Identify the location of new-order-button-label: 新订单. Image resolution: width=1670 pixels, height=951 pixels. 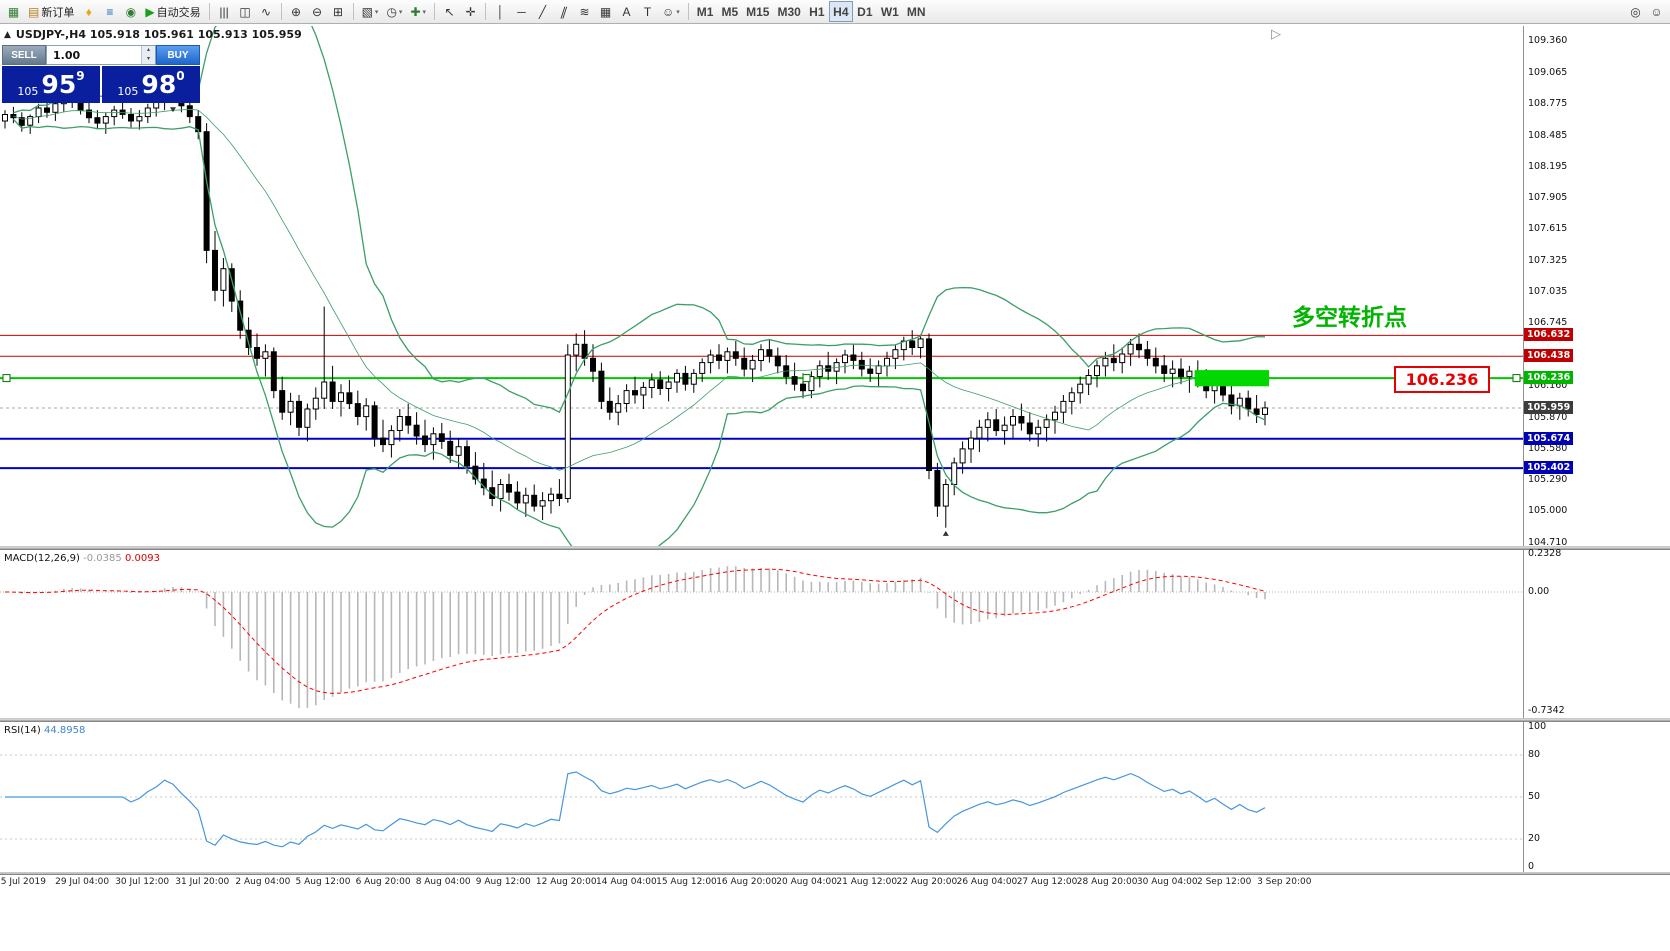
(58, 12).